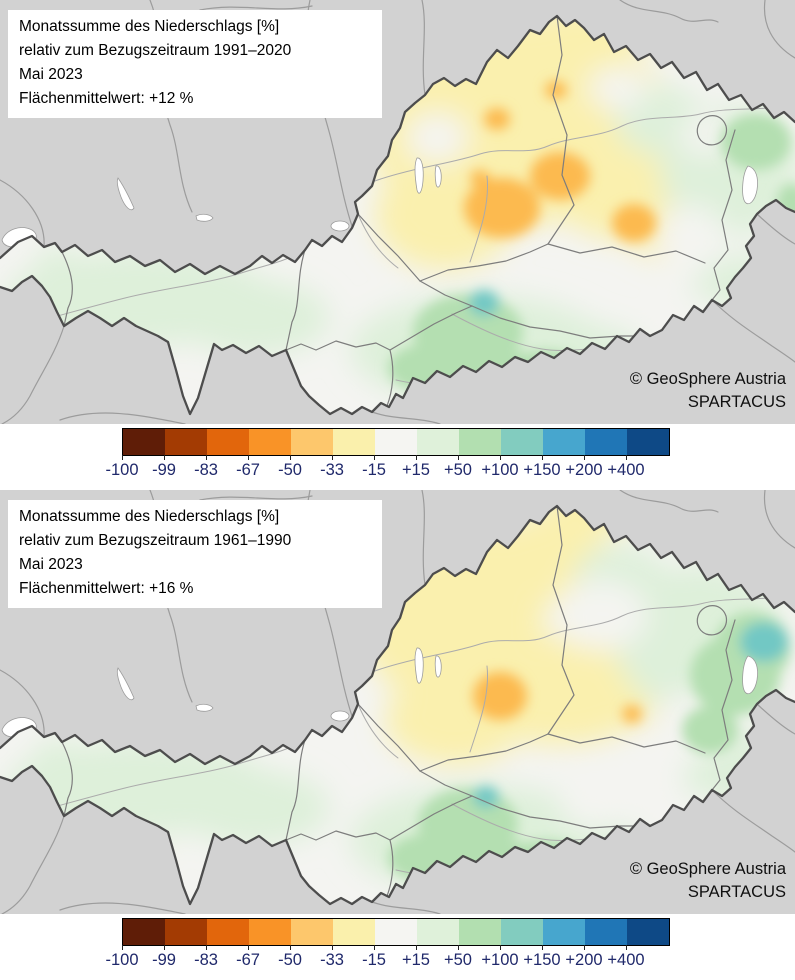 The height and width of the screenshot is (980, 795). Describe the element at coordinates (155, 540) in the screenshot. I see `map-reference-period: relativ zum Bezugszeitraum 1961–1990` at that location.